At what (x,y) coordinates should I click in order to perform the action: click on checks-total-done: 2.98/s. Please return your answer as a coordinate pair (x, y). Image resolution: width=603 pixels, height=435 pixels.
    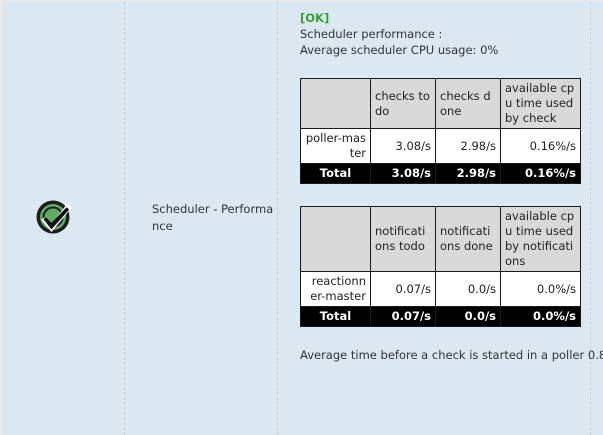
    Looking at the image, I should click on (468, 173).